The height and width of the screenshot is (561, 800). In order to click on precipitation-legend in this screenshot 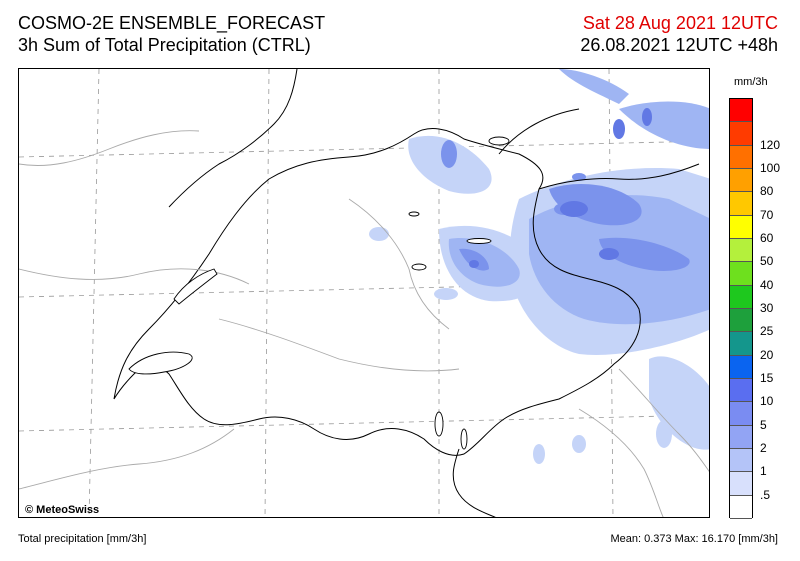, I will do `click(741, 308)`.